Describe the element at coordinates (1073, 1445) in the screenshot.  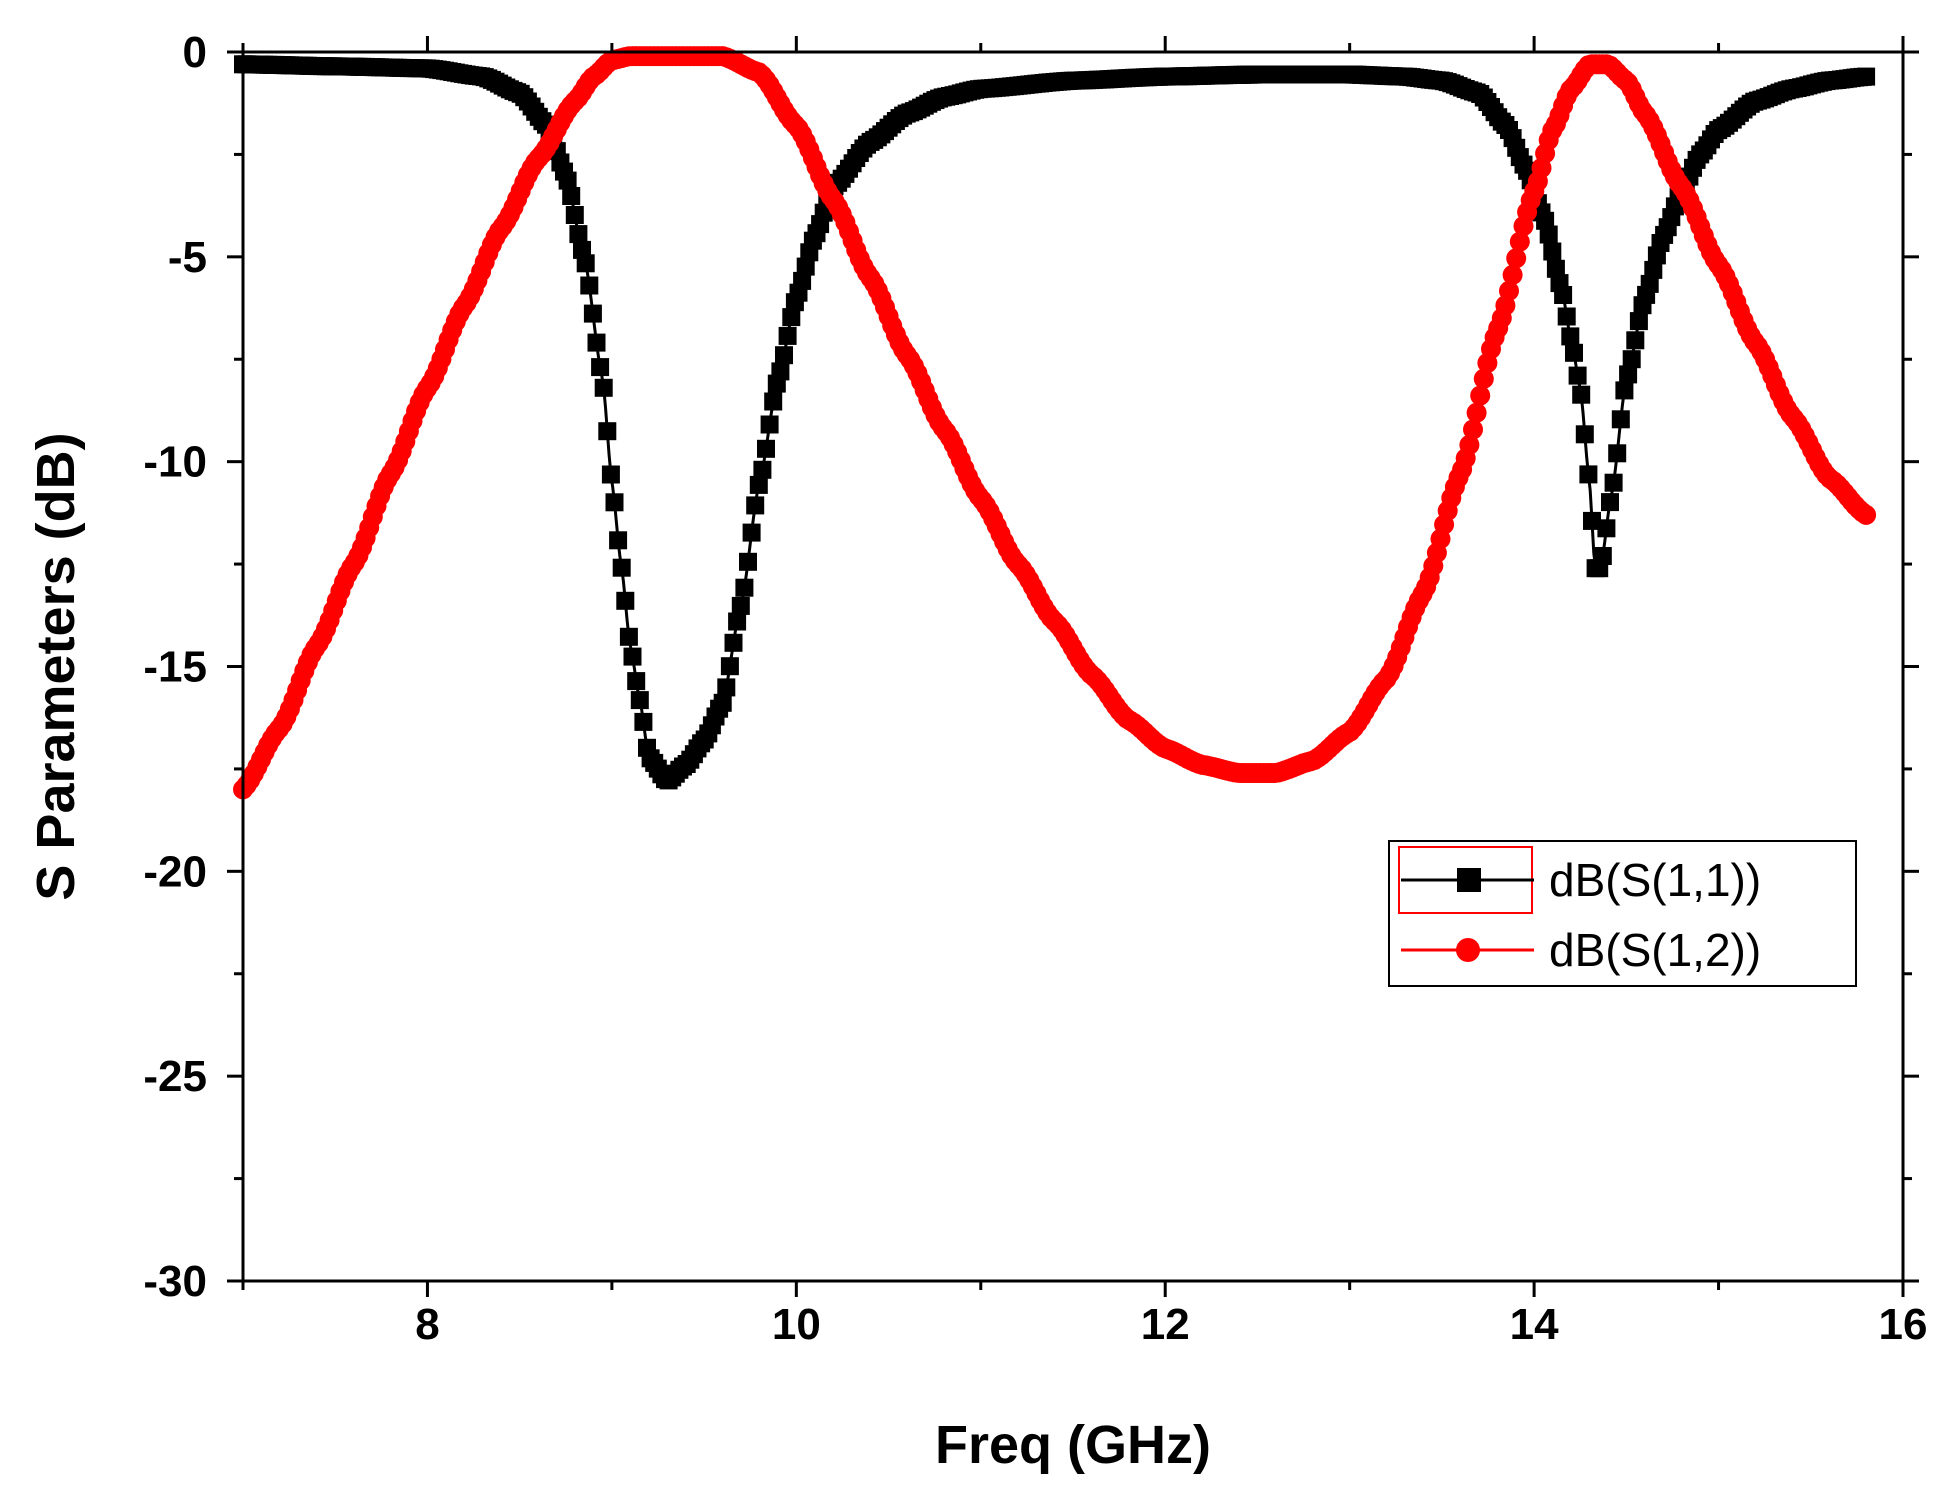
I see `x-axis-title: Freq (GHz)` at that location.